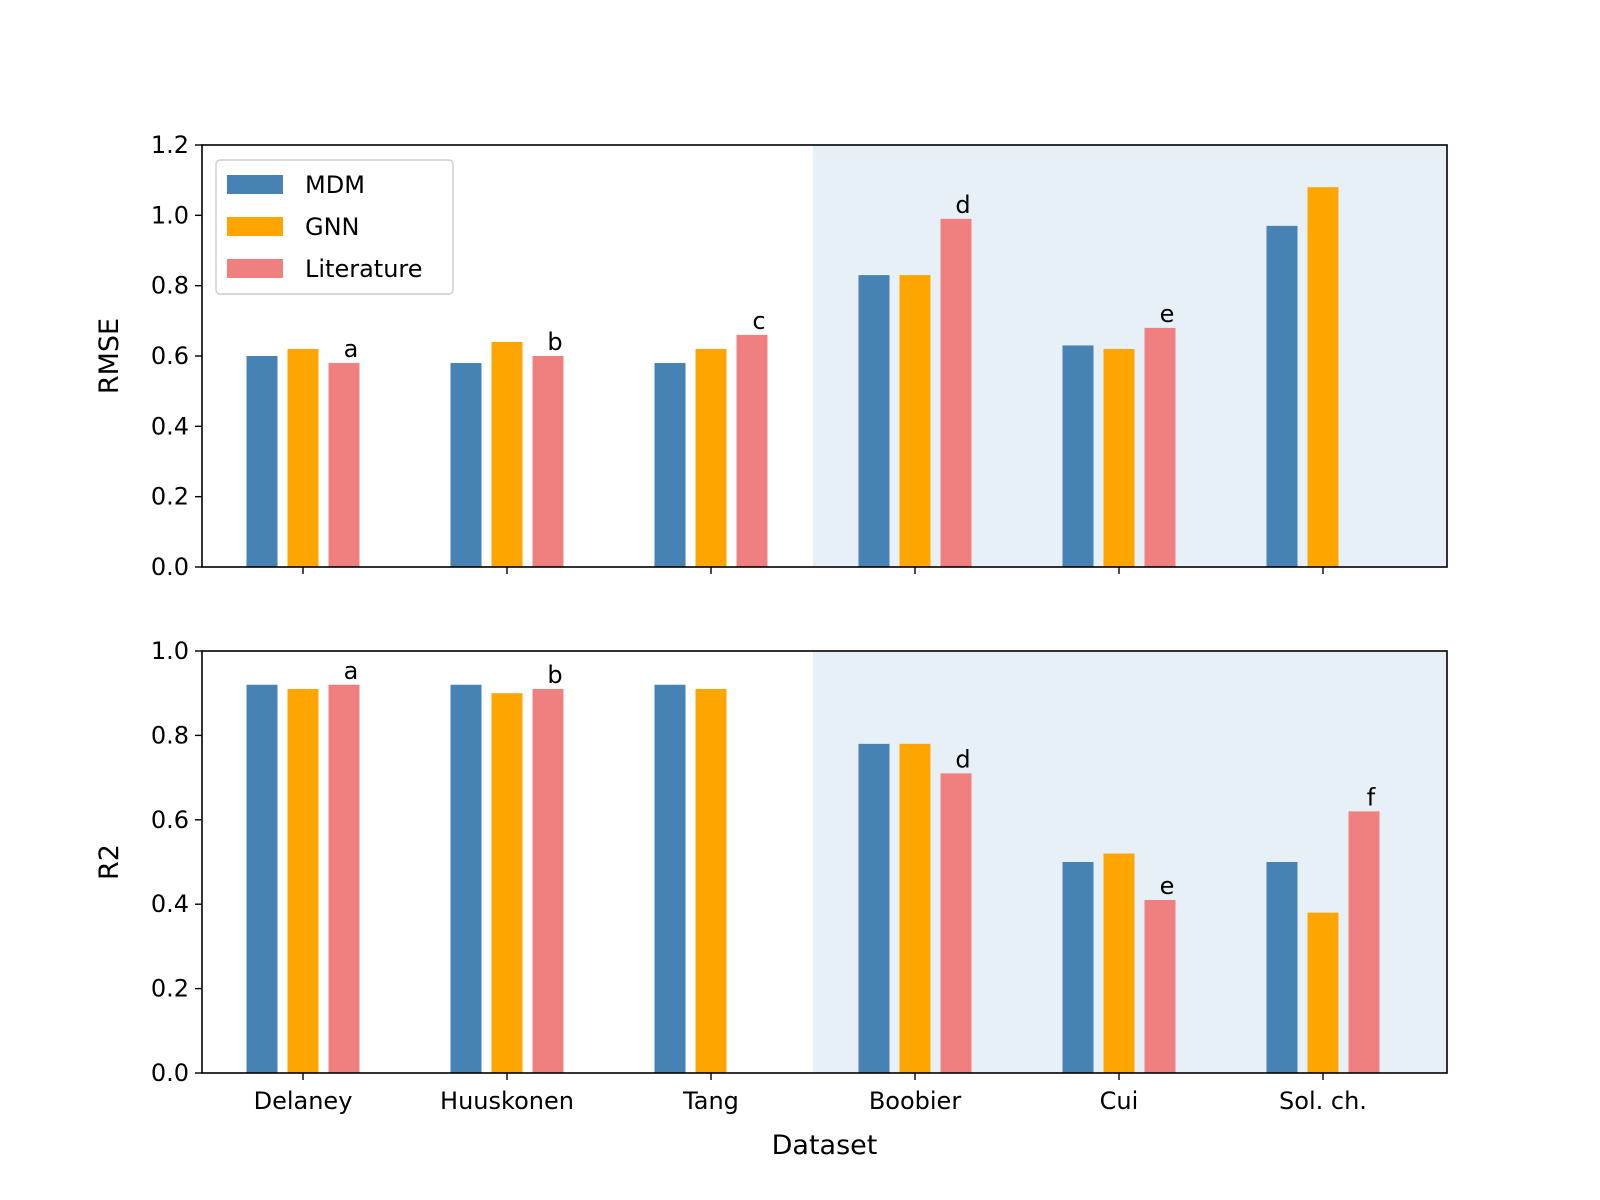 The height and width of the screenshot is (1200, 1600). What do you see at coordinates (1371, 797) in the screenshot?
I see `annotation-f: f` at bounding box center [1371, 797].